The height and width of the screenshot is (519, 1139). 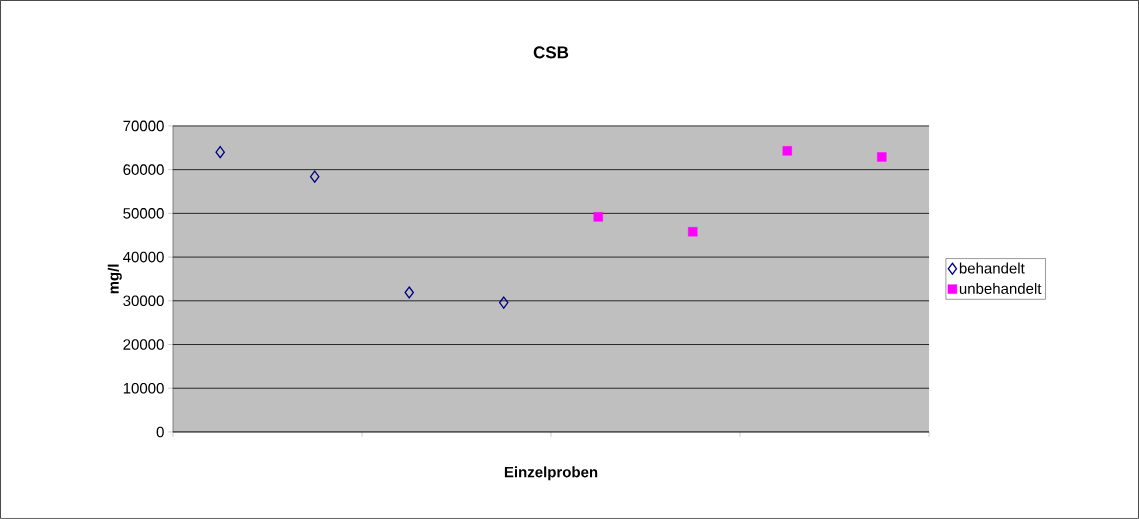 What do you see at coordinates (143, 213) in the screenshot?
I see `y-tick-label: 50000` at bounding box center [143, 213].